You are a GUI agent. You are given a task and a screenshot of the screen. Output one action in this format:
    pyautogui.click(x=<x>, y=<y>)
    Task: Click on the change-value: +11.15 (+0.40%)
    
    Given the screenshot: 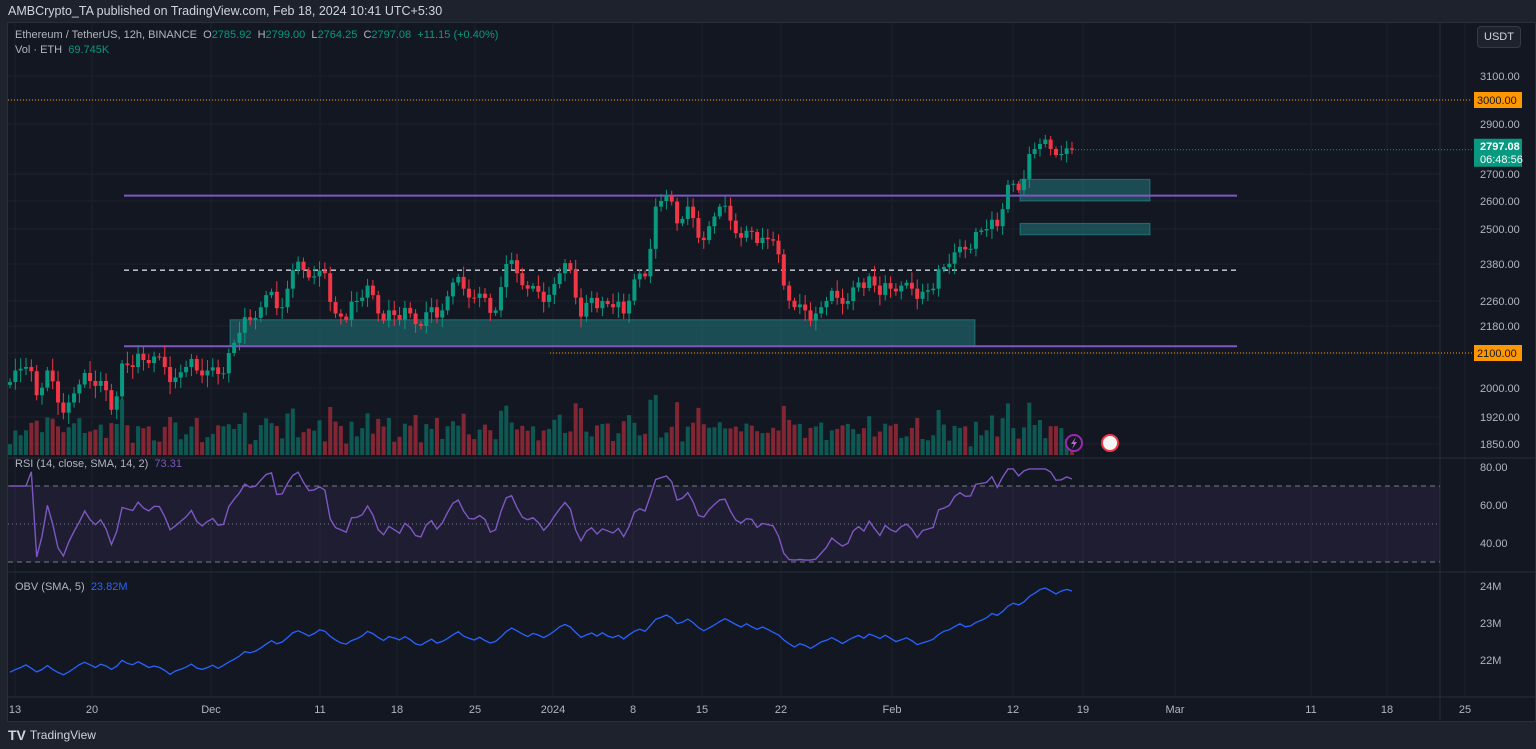 What is the action you would take?
    pyautogui.click(x=458, y=35)
    